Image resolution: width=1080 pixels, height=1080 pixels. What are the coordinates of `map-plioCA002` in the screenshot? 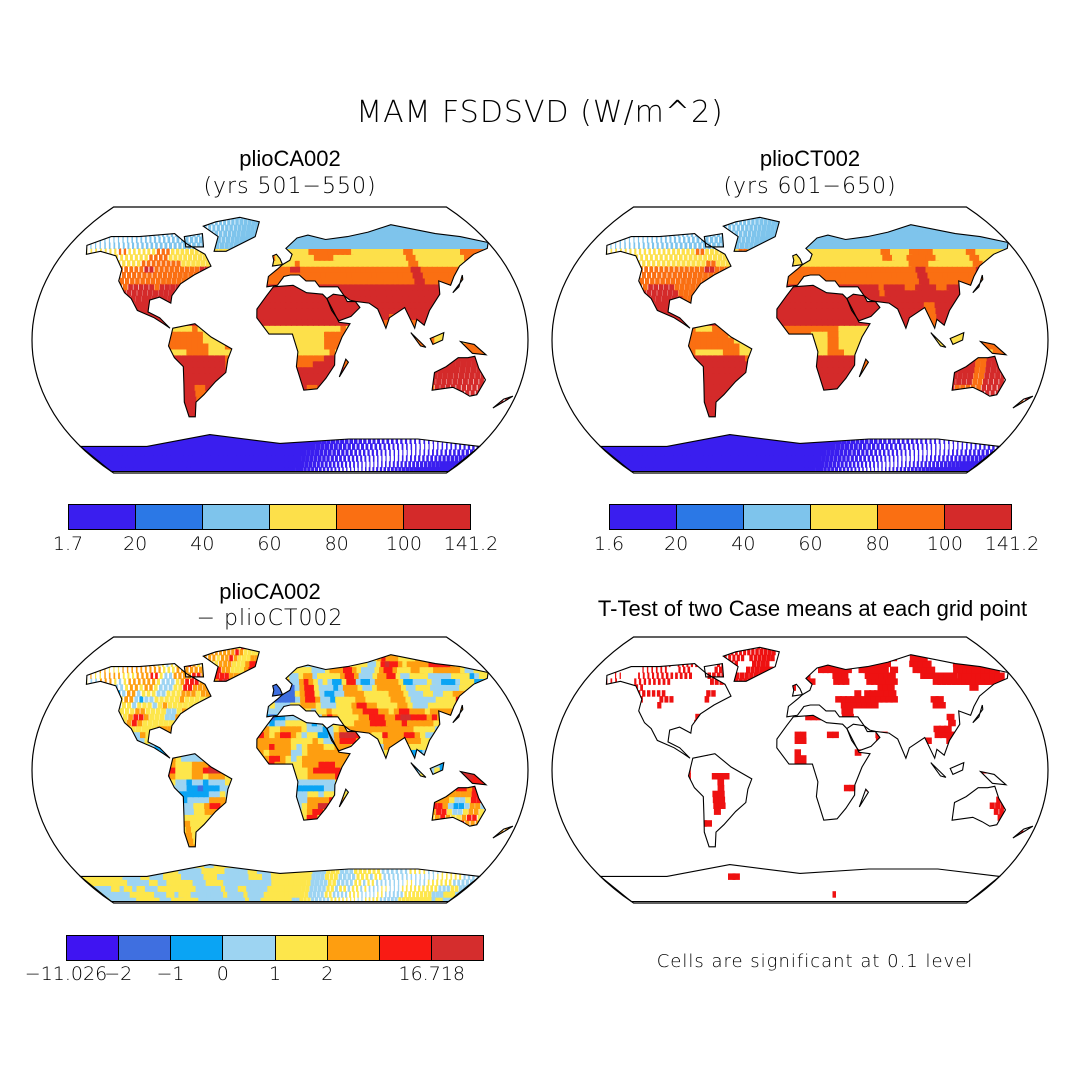 It's located at (280, 340).